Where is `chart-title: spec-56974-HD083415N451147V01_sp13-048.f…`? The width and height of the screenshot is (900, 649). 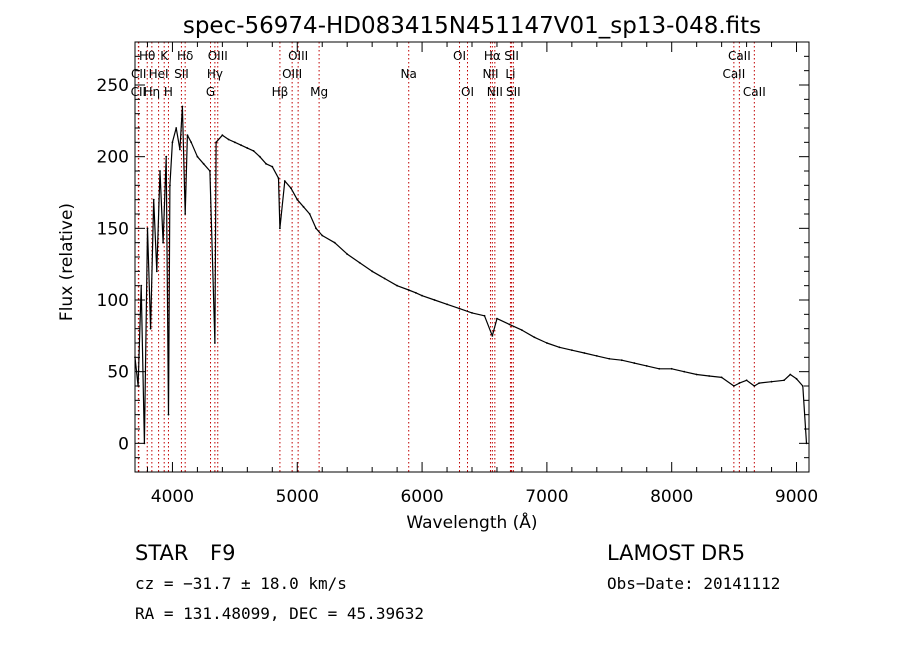 chart-title: spec-56974-HD083415N451147V01_sp13-048.f… is located at coordinates (472, 26).